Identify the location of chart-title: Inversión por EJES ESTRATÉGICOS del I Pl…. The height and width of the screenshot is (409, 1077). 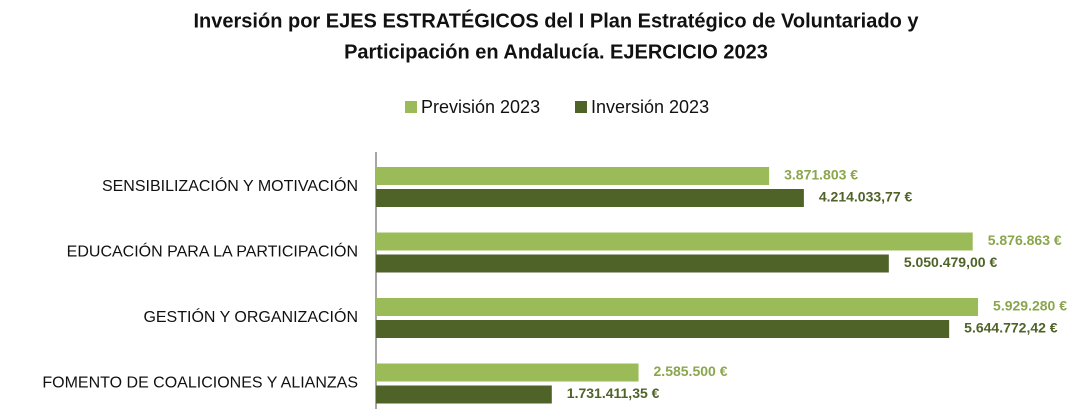
(557, 20).